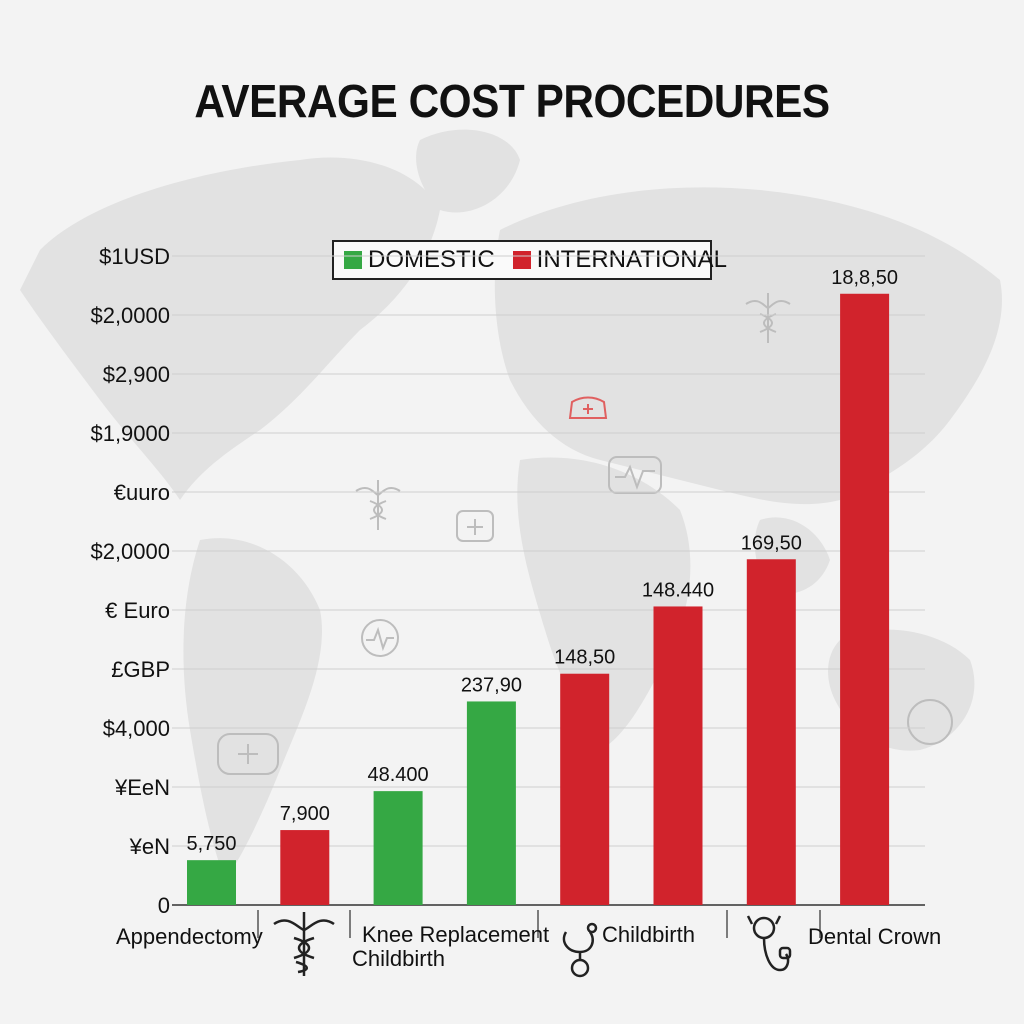 The height and width of the screenshot is (1024, 1024). I want to click on legend-label-international: INTERNATIONAL, so click(631, 259).